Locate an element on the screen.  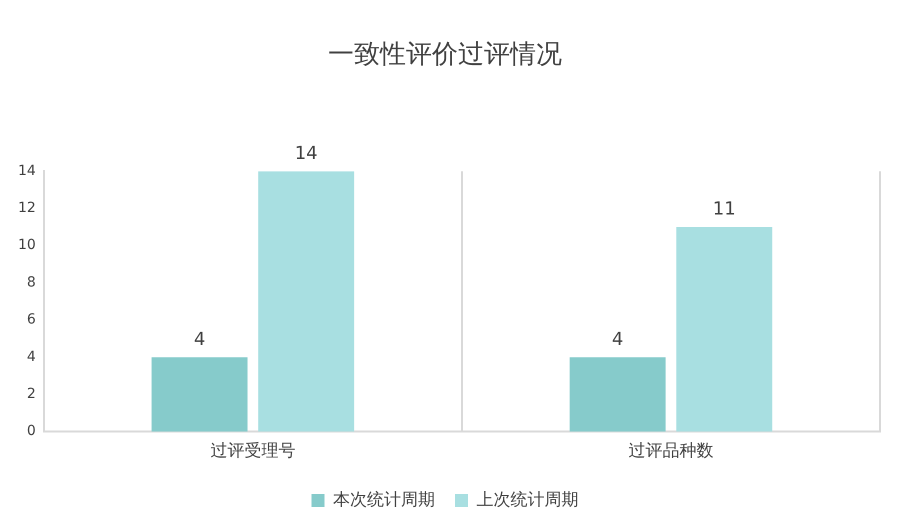
x-tick-label: 过评受理号 is located at coordinates (253, 451).